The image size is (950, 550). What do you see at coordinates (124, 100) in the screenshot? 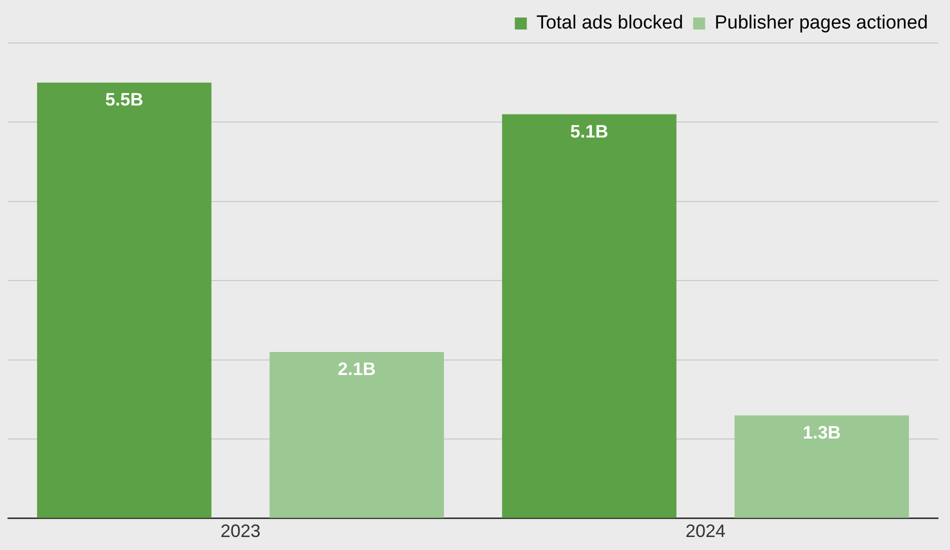
I see `data-label: 5.5B` at bounding box center [124, 100].